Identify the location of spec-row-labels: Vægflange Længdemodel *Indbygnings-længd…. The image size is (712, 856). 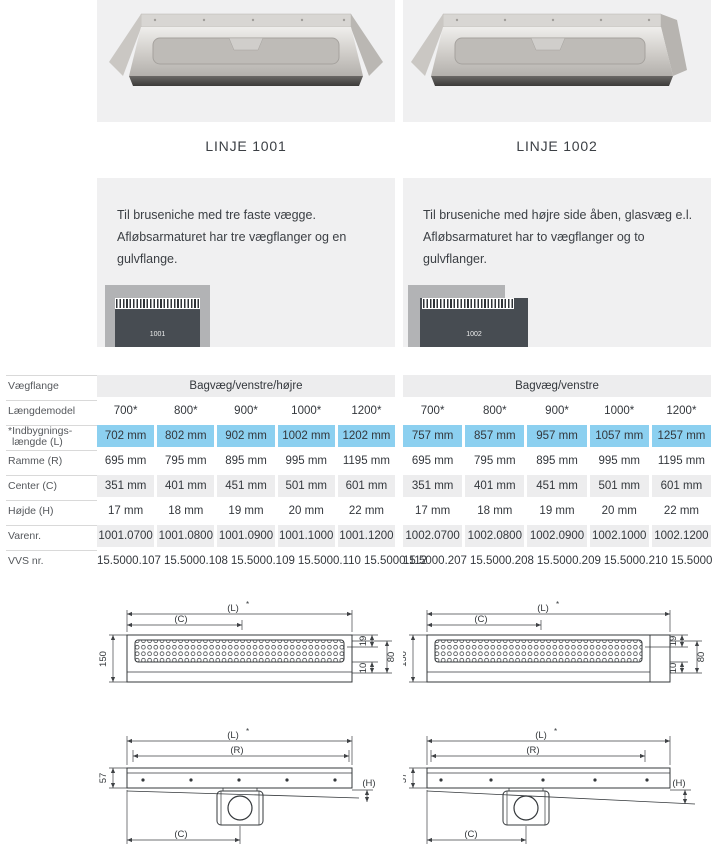
(51, 475).